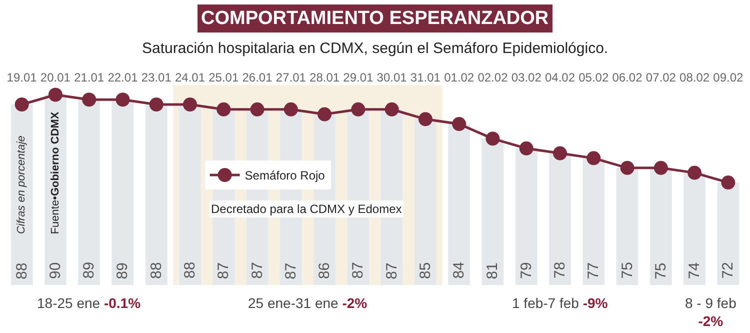  Describe the element at coordinates (56, 172) in the screenshot. I see `annotation: Fuente•Gobierno CDMX` at that location.